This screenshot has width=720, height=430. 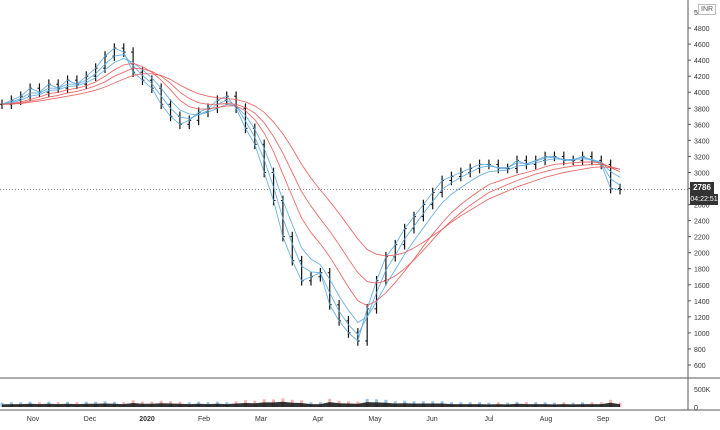 What do you see at coordinates (702, 173) in the screenshot?
I see `price-tick-label: 3000` at bounding box center [702, 173].